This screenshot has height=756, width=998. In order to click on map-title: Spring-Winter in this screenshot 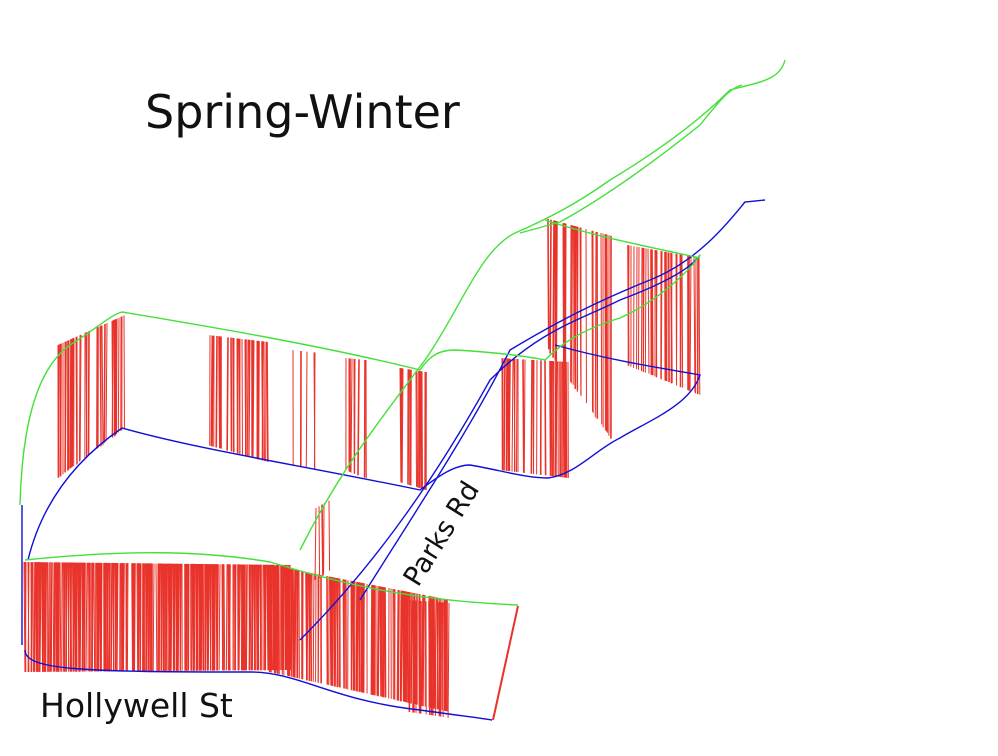, I will do `click(302, 112)`.